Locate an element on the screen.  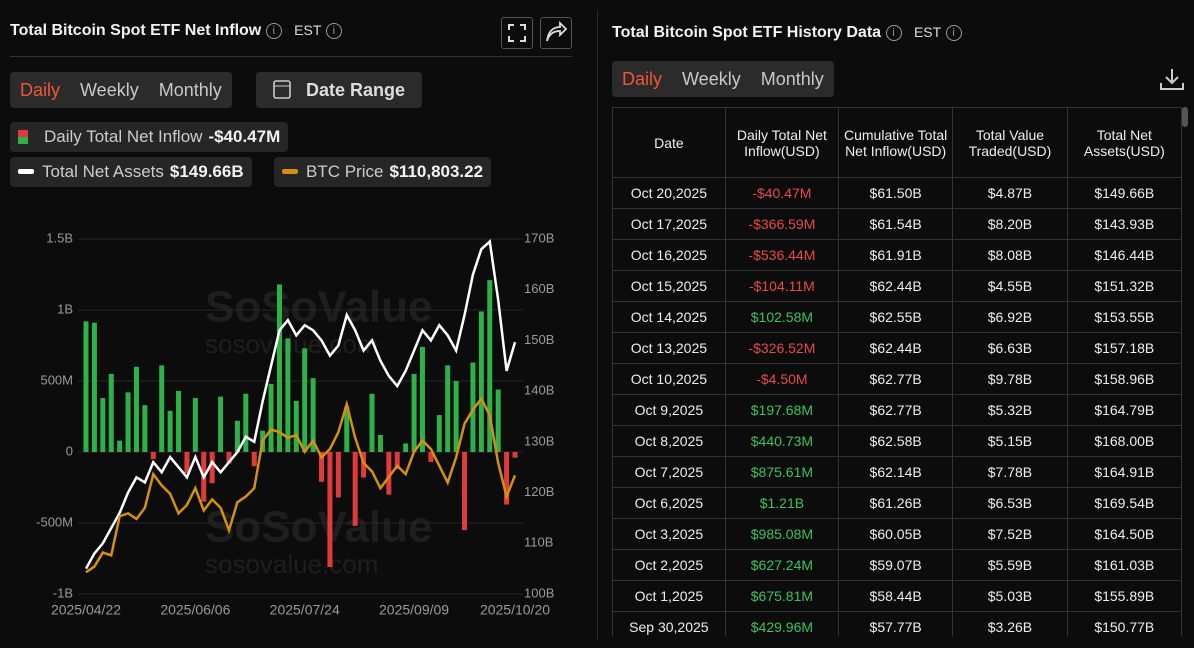
table-row: Oct 8,2025 $440.73M $62.58B $5.15B $168.00B is located at coordinates (897, 441).